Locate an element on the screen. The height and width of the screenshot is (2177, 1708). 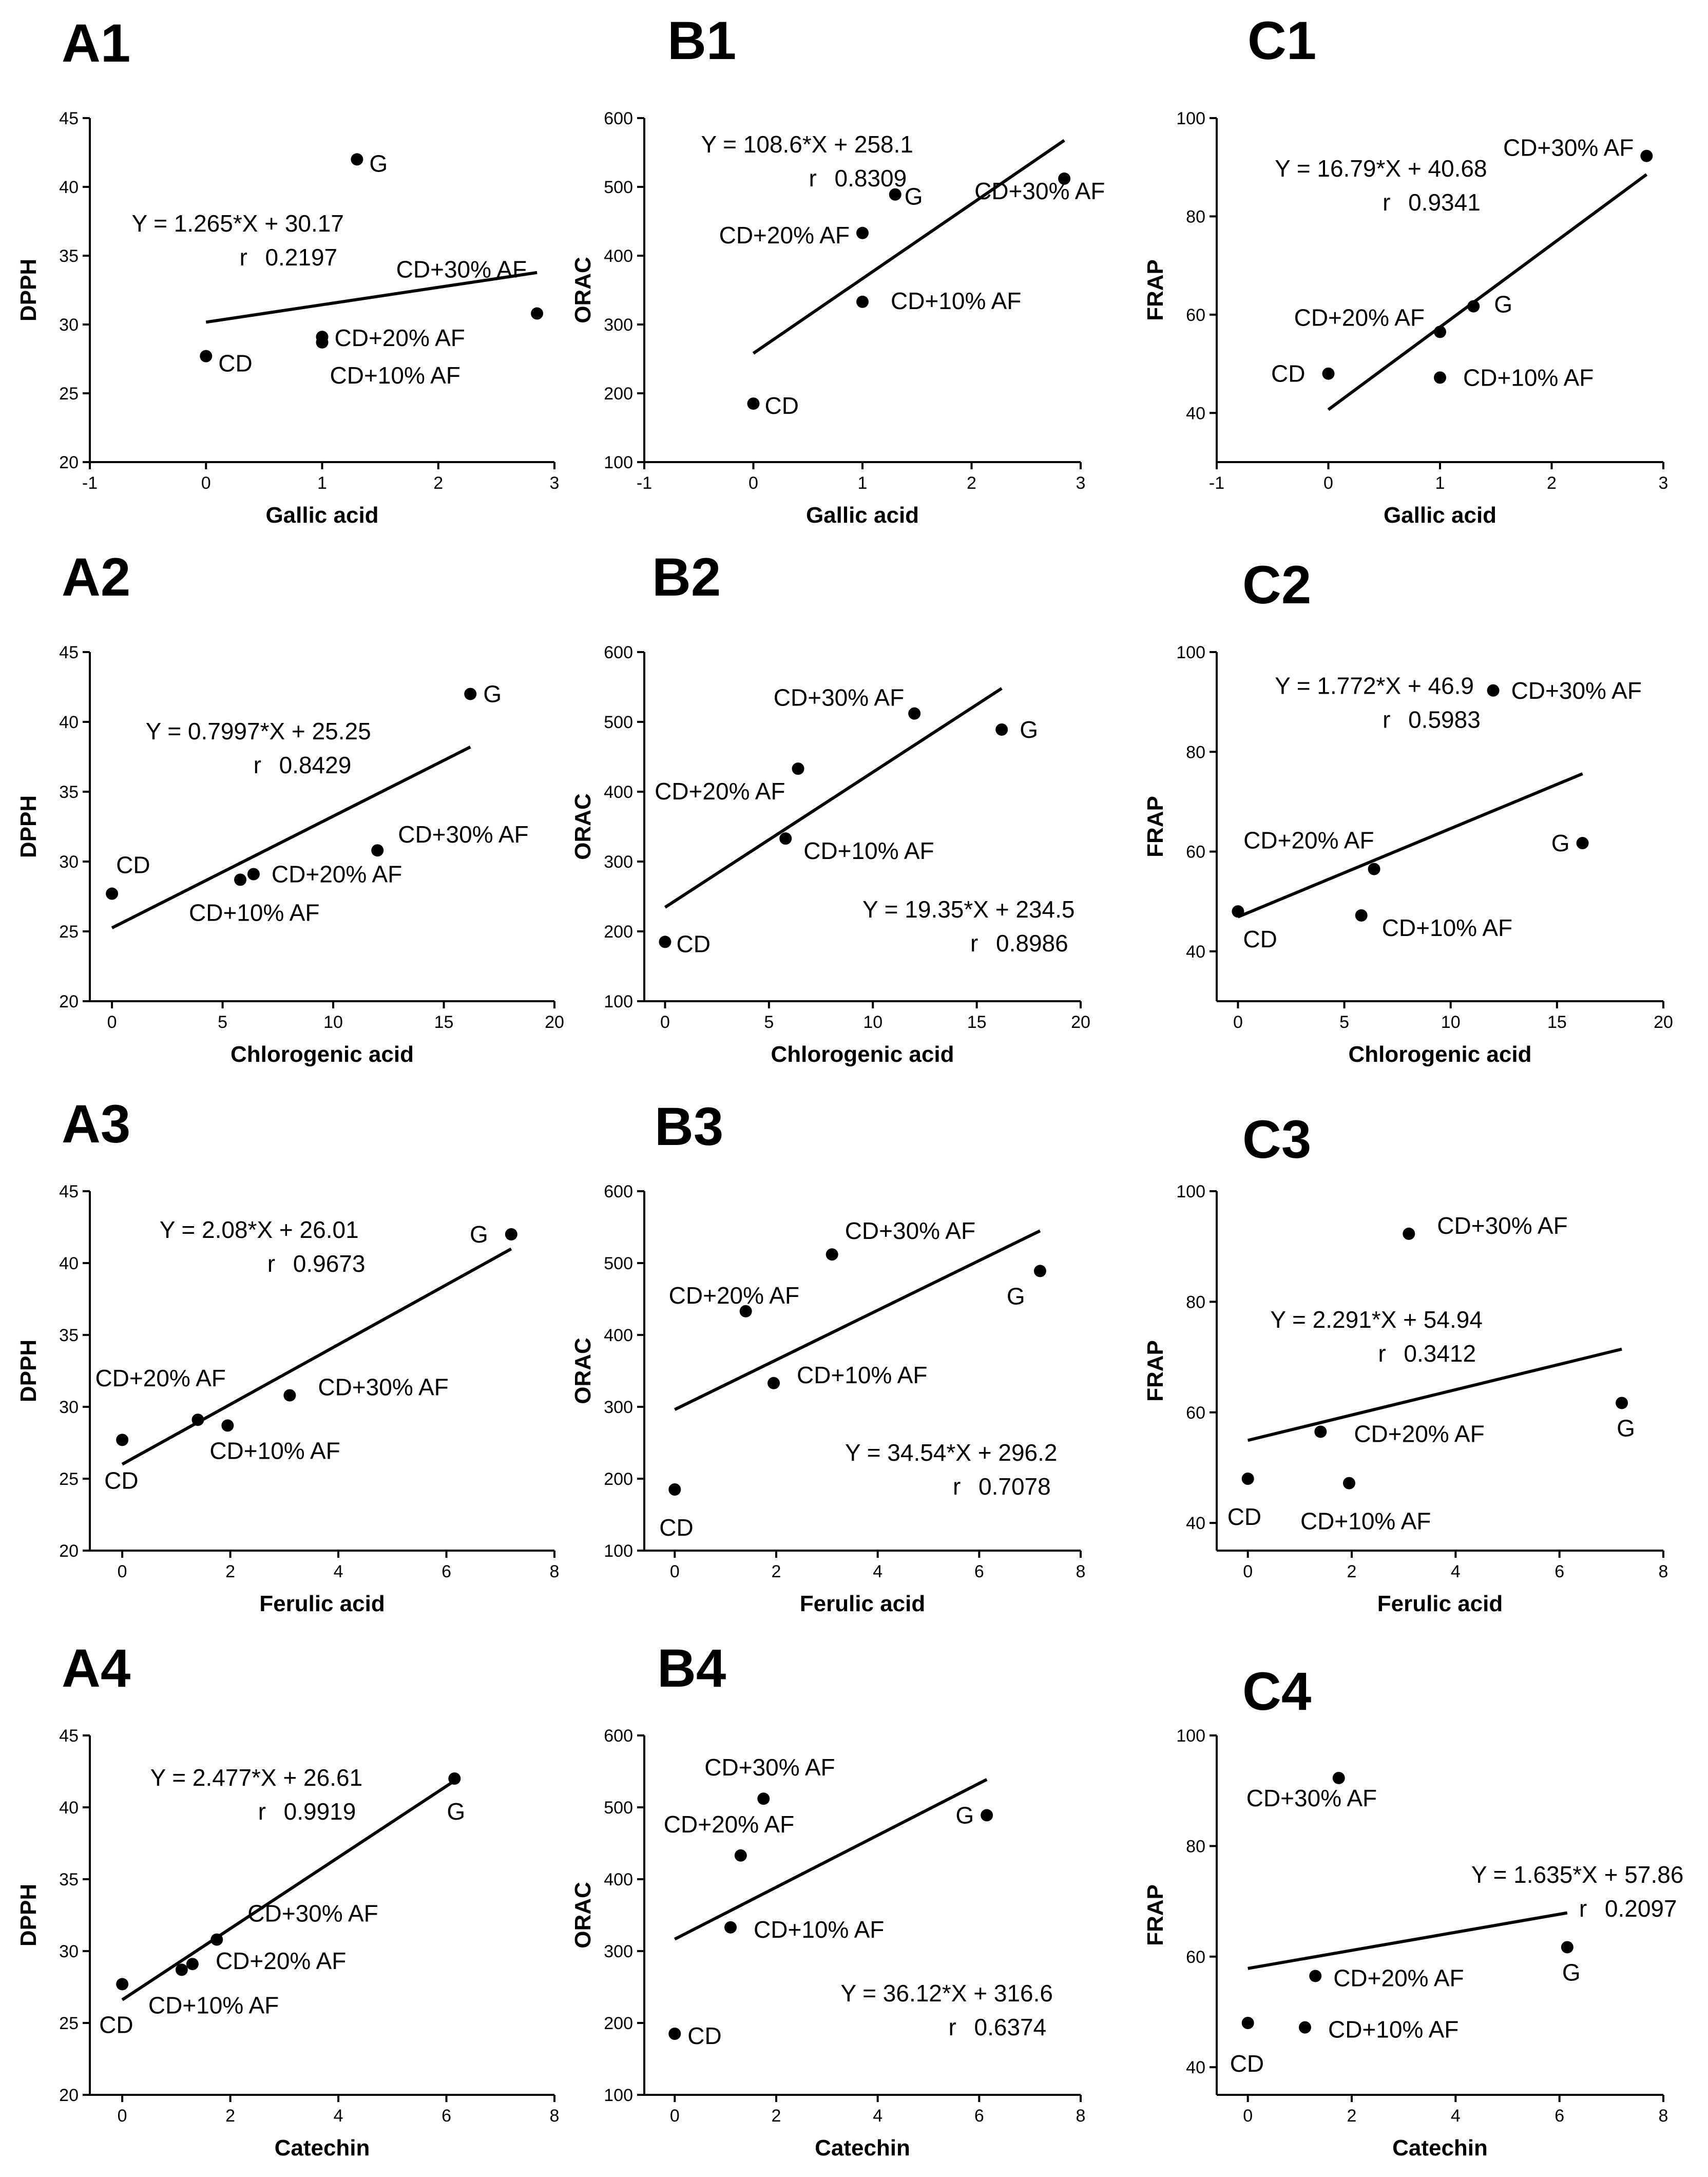
x-tick-label: -1 is located at coordinates (90, 483).